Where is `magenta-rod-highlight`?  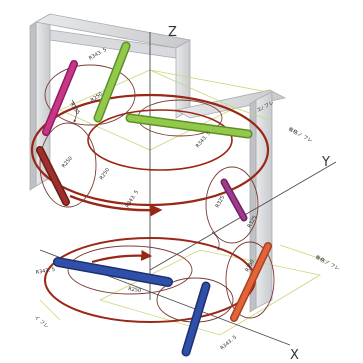 magenta-rod-highlight is located at coordinates (60, 98).